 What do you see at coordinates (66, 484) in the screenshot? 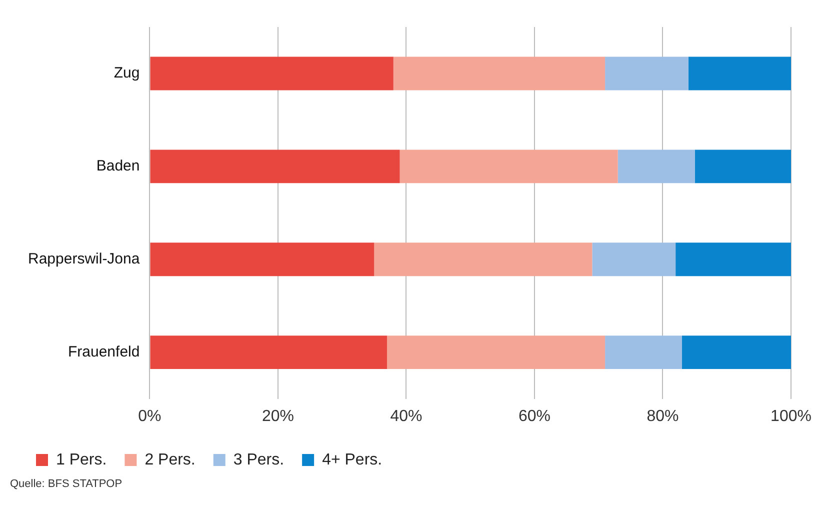
I see `source-note: Quelle: BFS STATPOP` at bounding box center [66, 484].